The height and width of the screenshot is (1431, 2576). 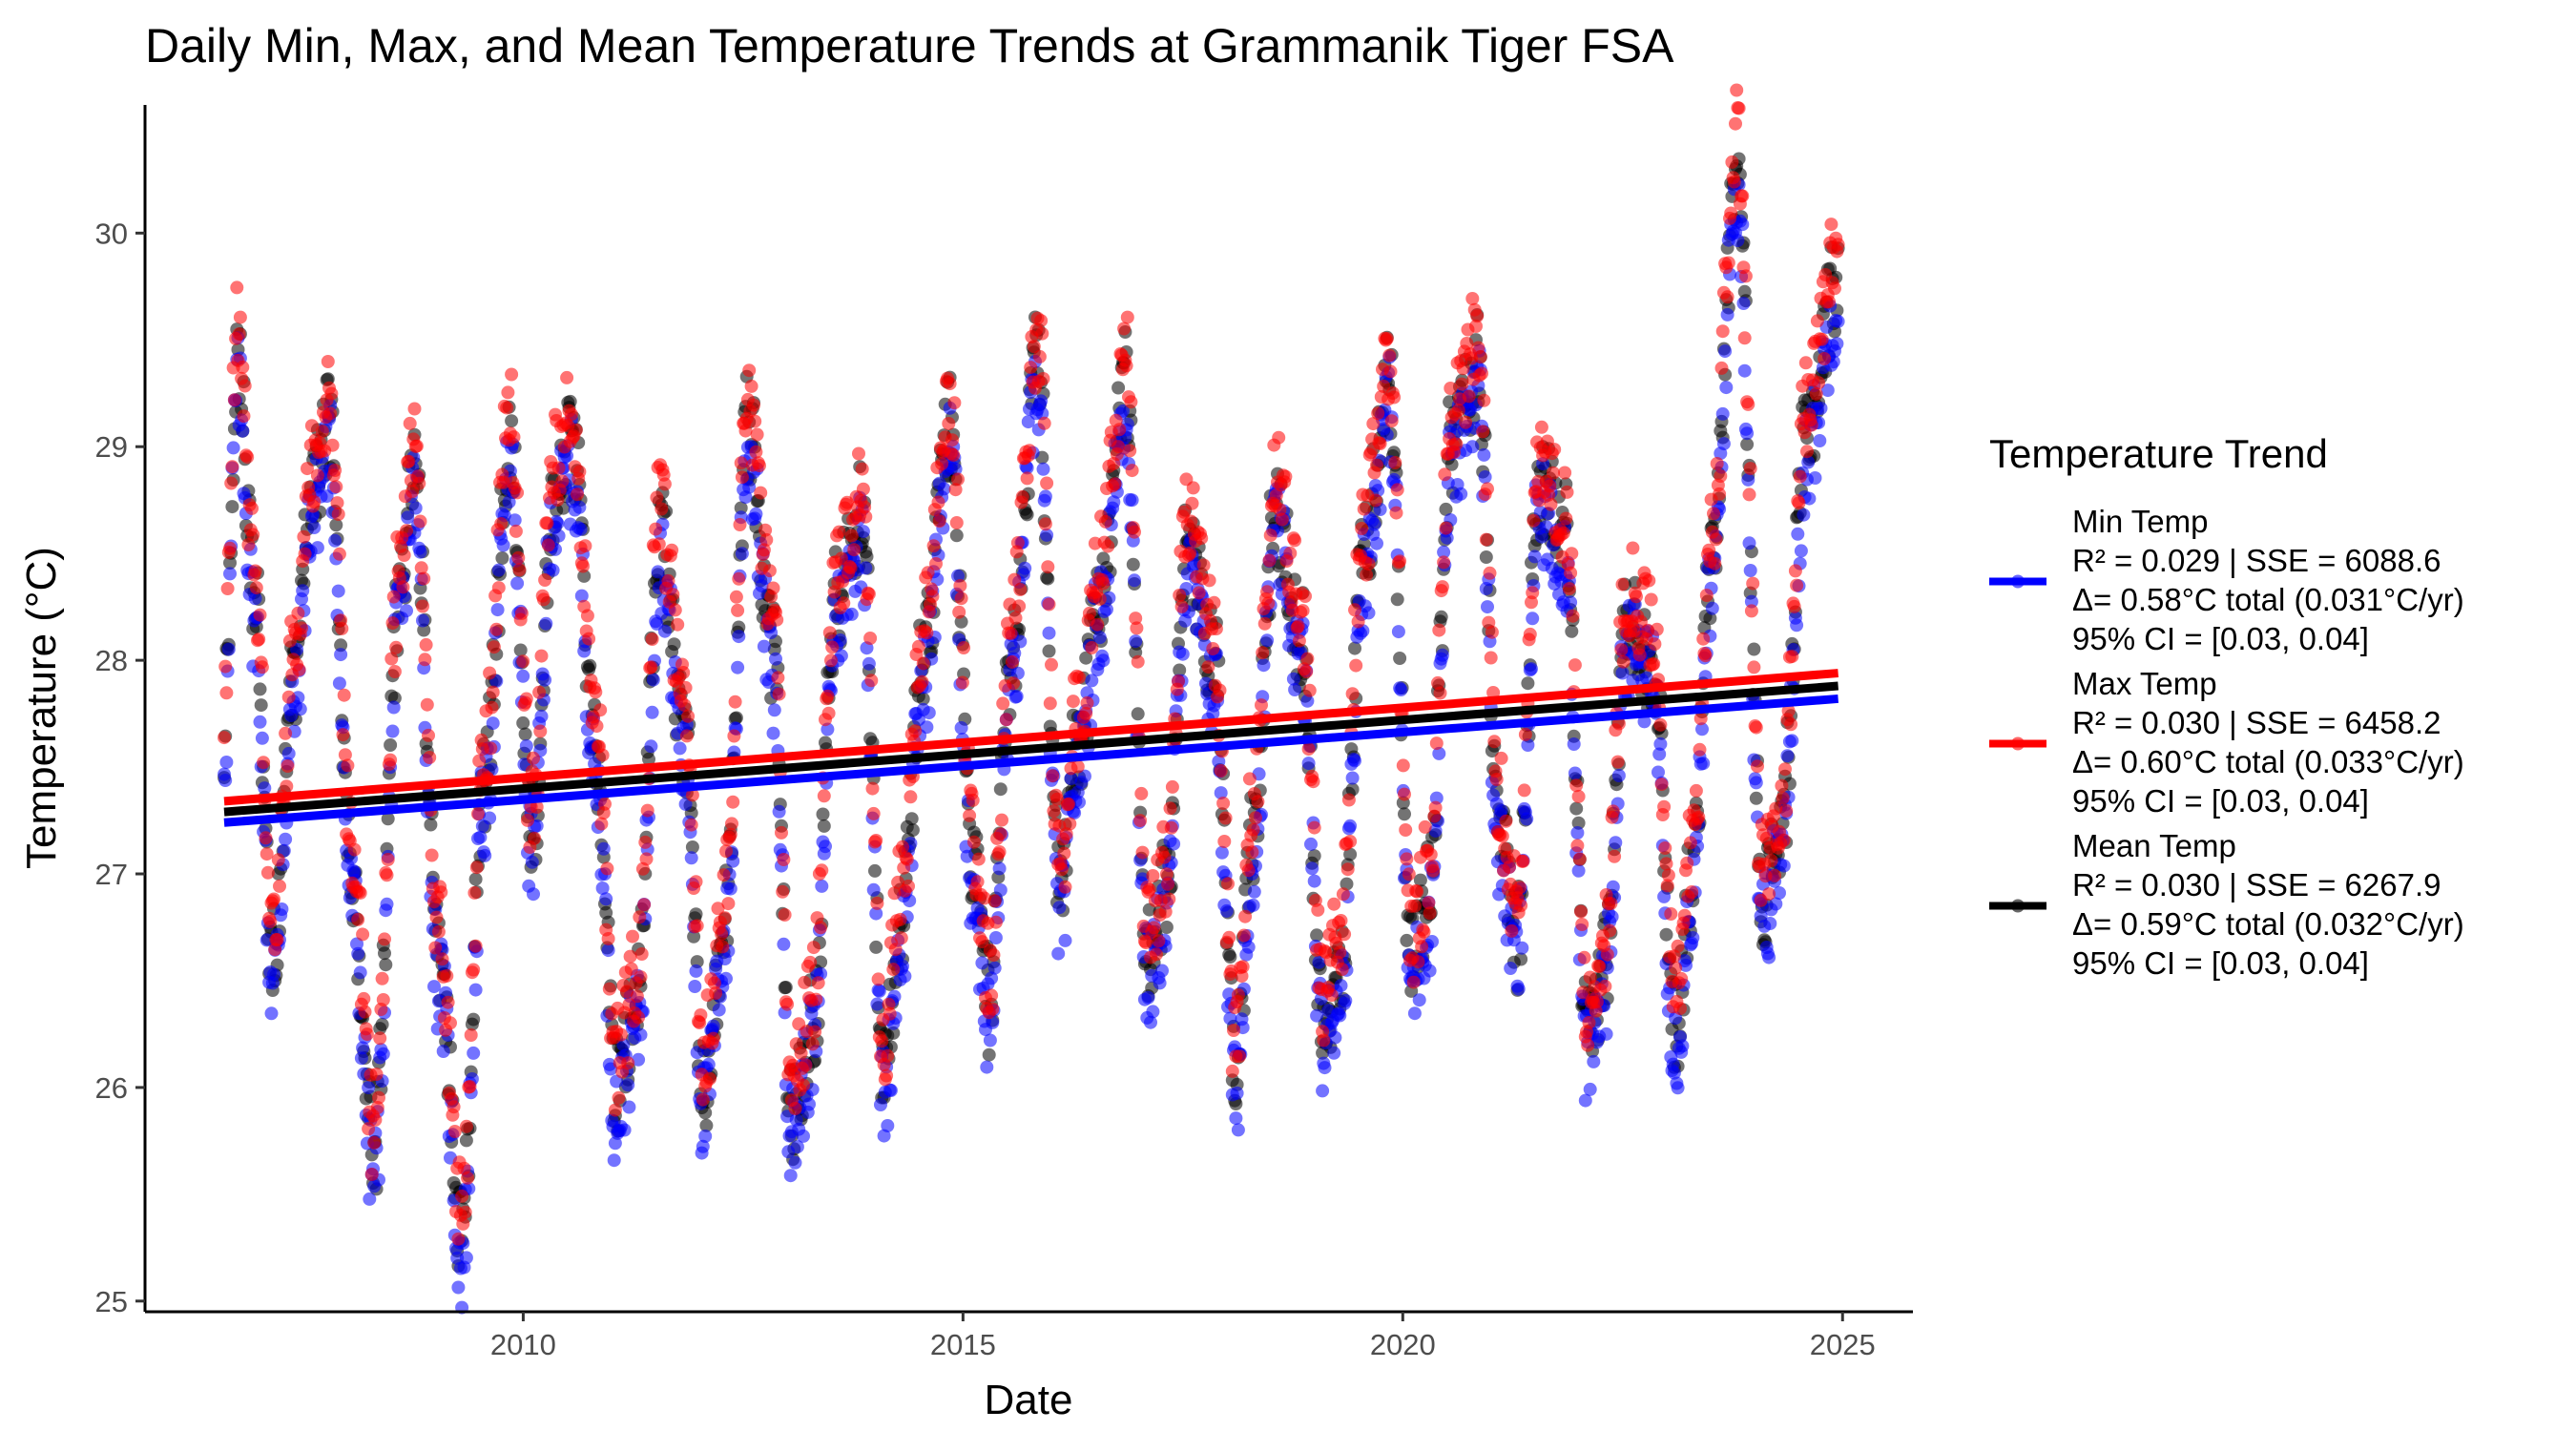 What do you see at coordinates (2144, 683) in the screenshot?
I see `legend-label: Max Temp` at bounding box center [2144, 683].